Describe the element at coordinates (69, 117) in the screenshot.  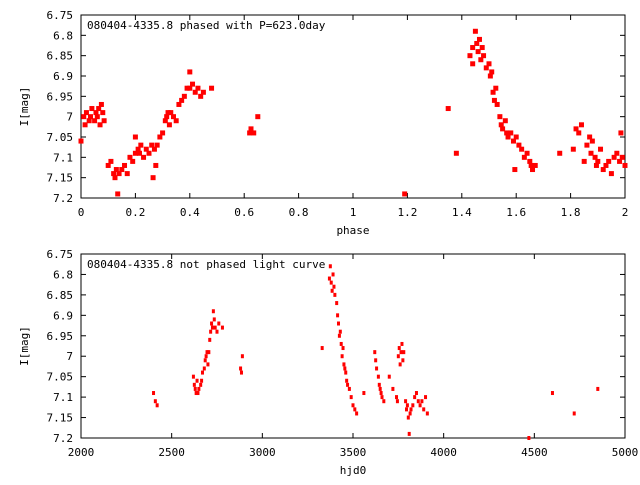
I see `y-tick-label: 7` at that location.